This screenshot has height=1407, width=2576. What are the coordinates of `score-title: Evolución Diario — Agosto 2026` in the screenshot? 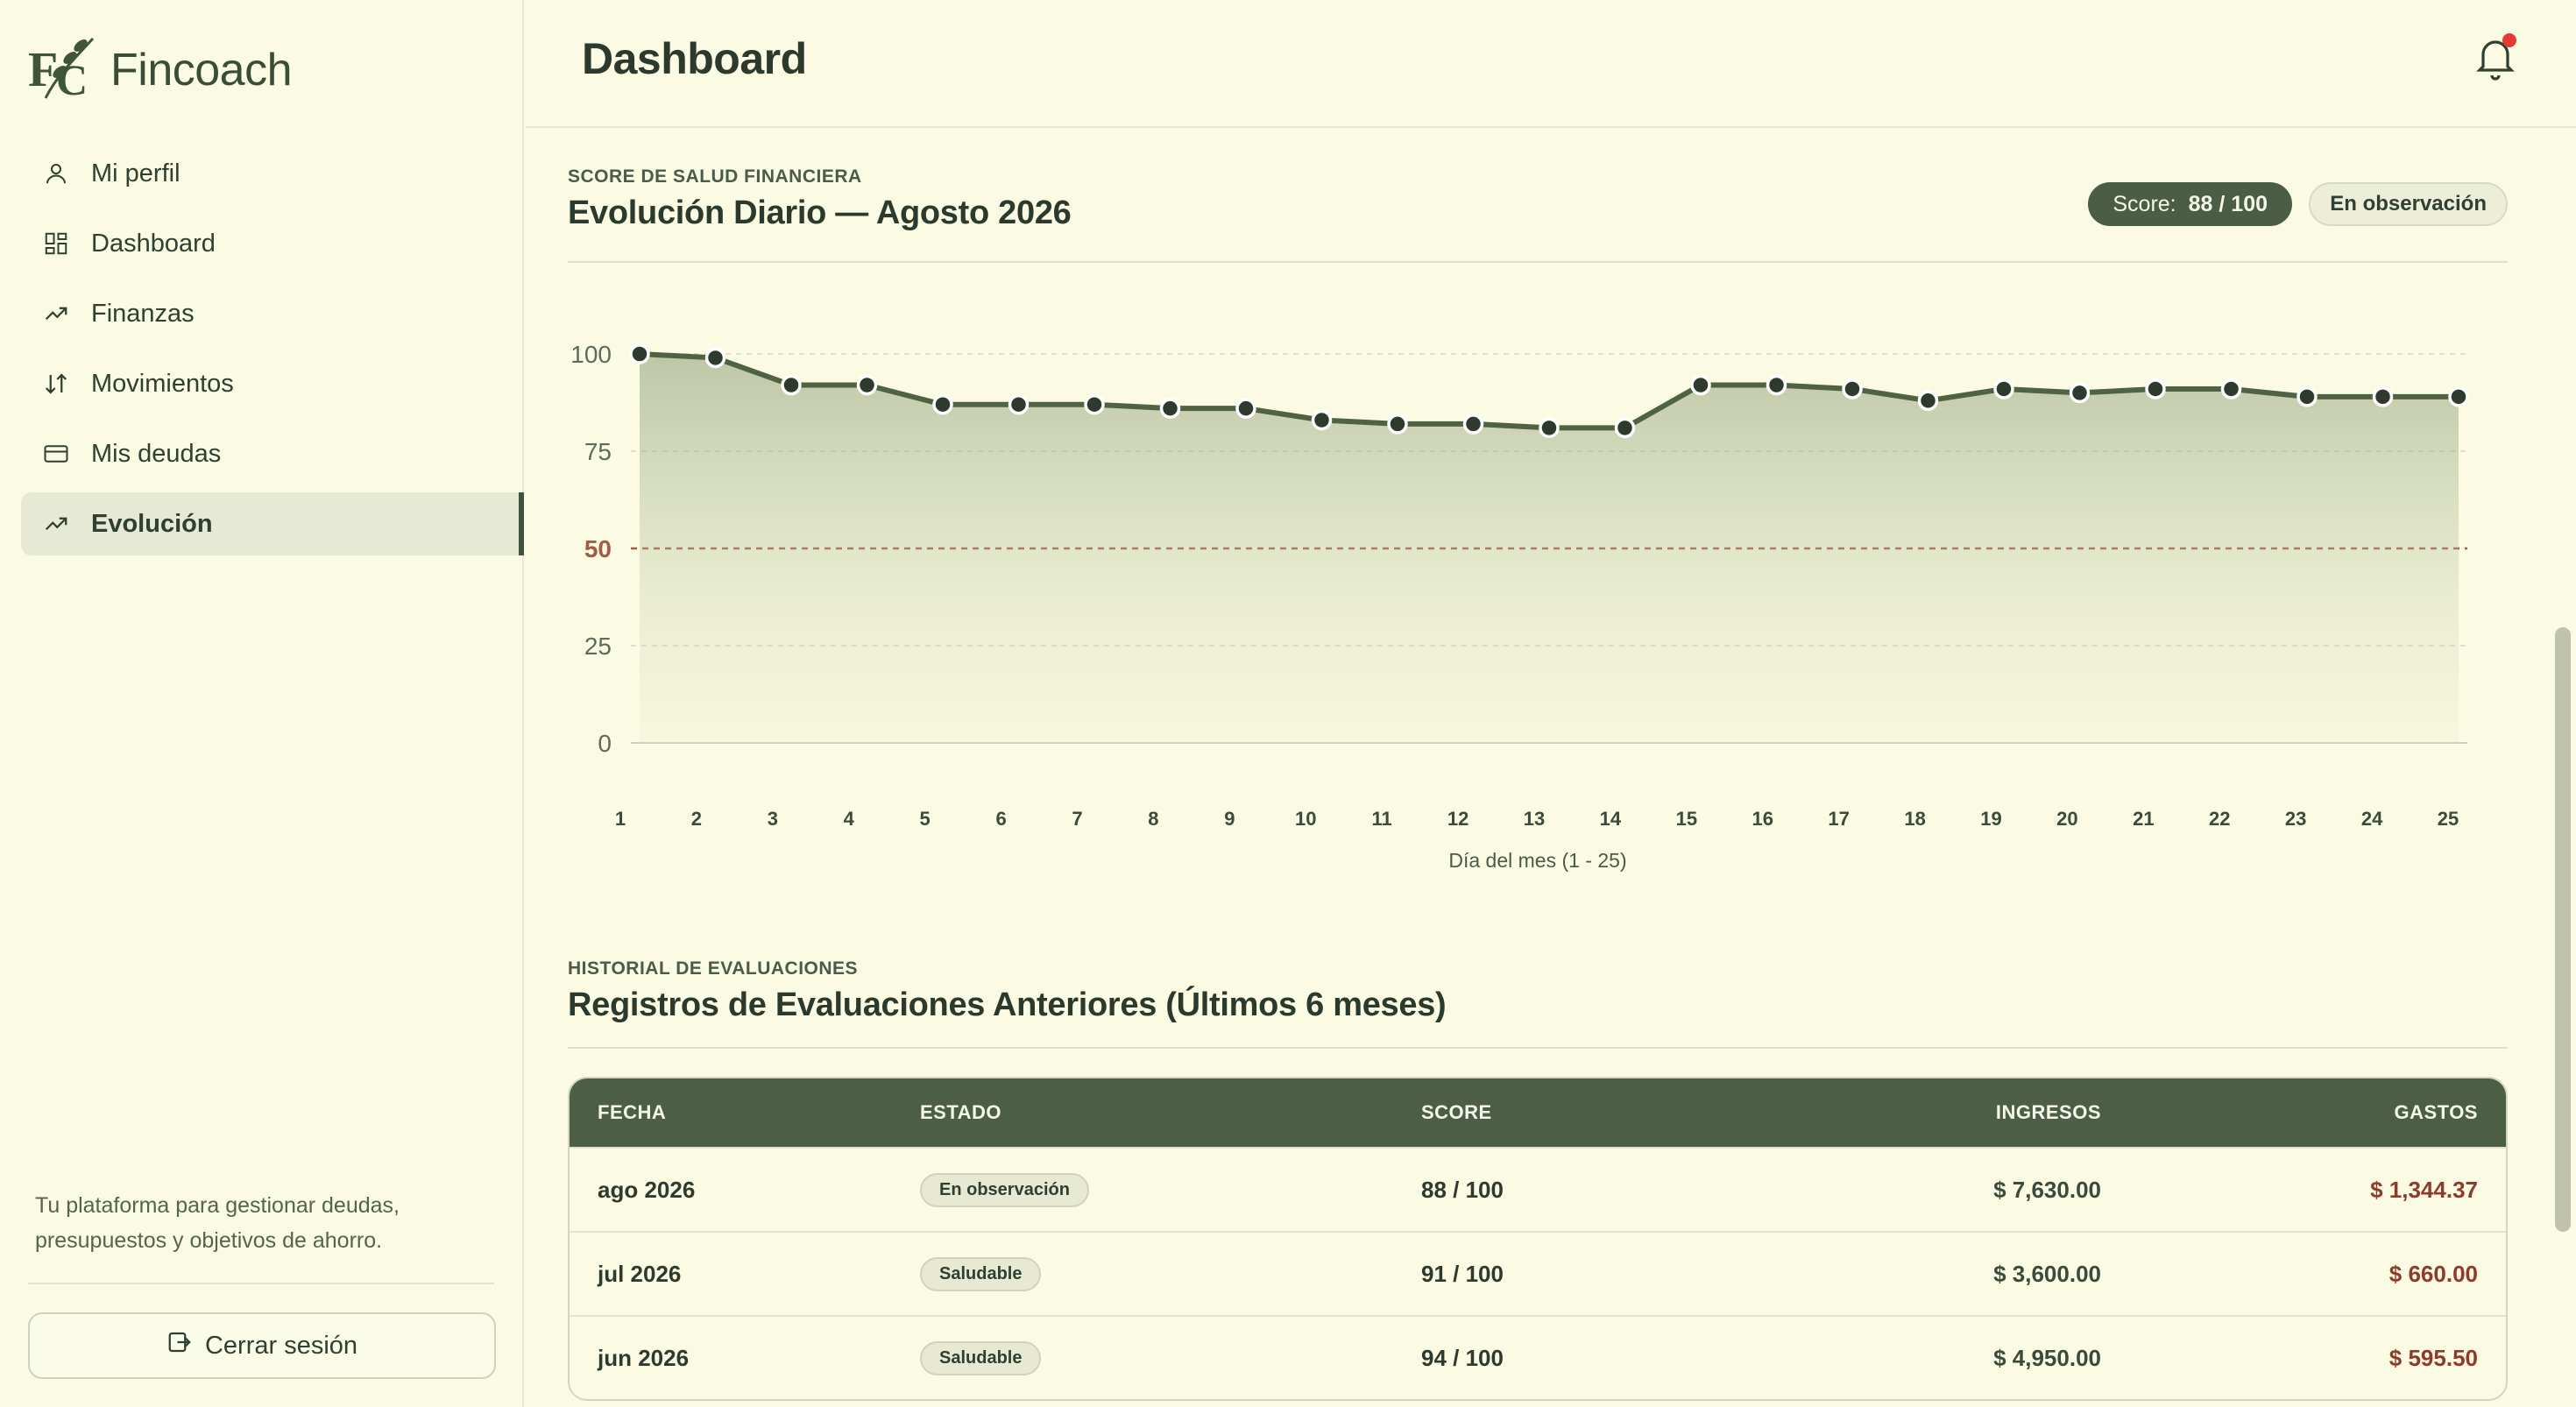 It's located at (820, 212).